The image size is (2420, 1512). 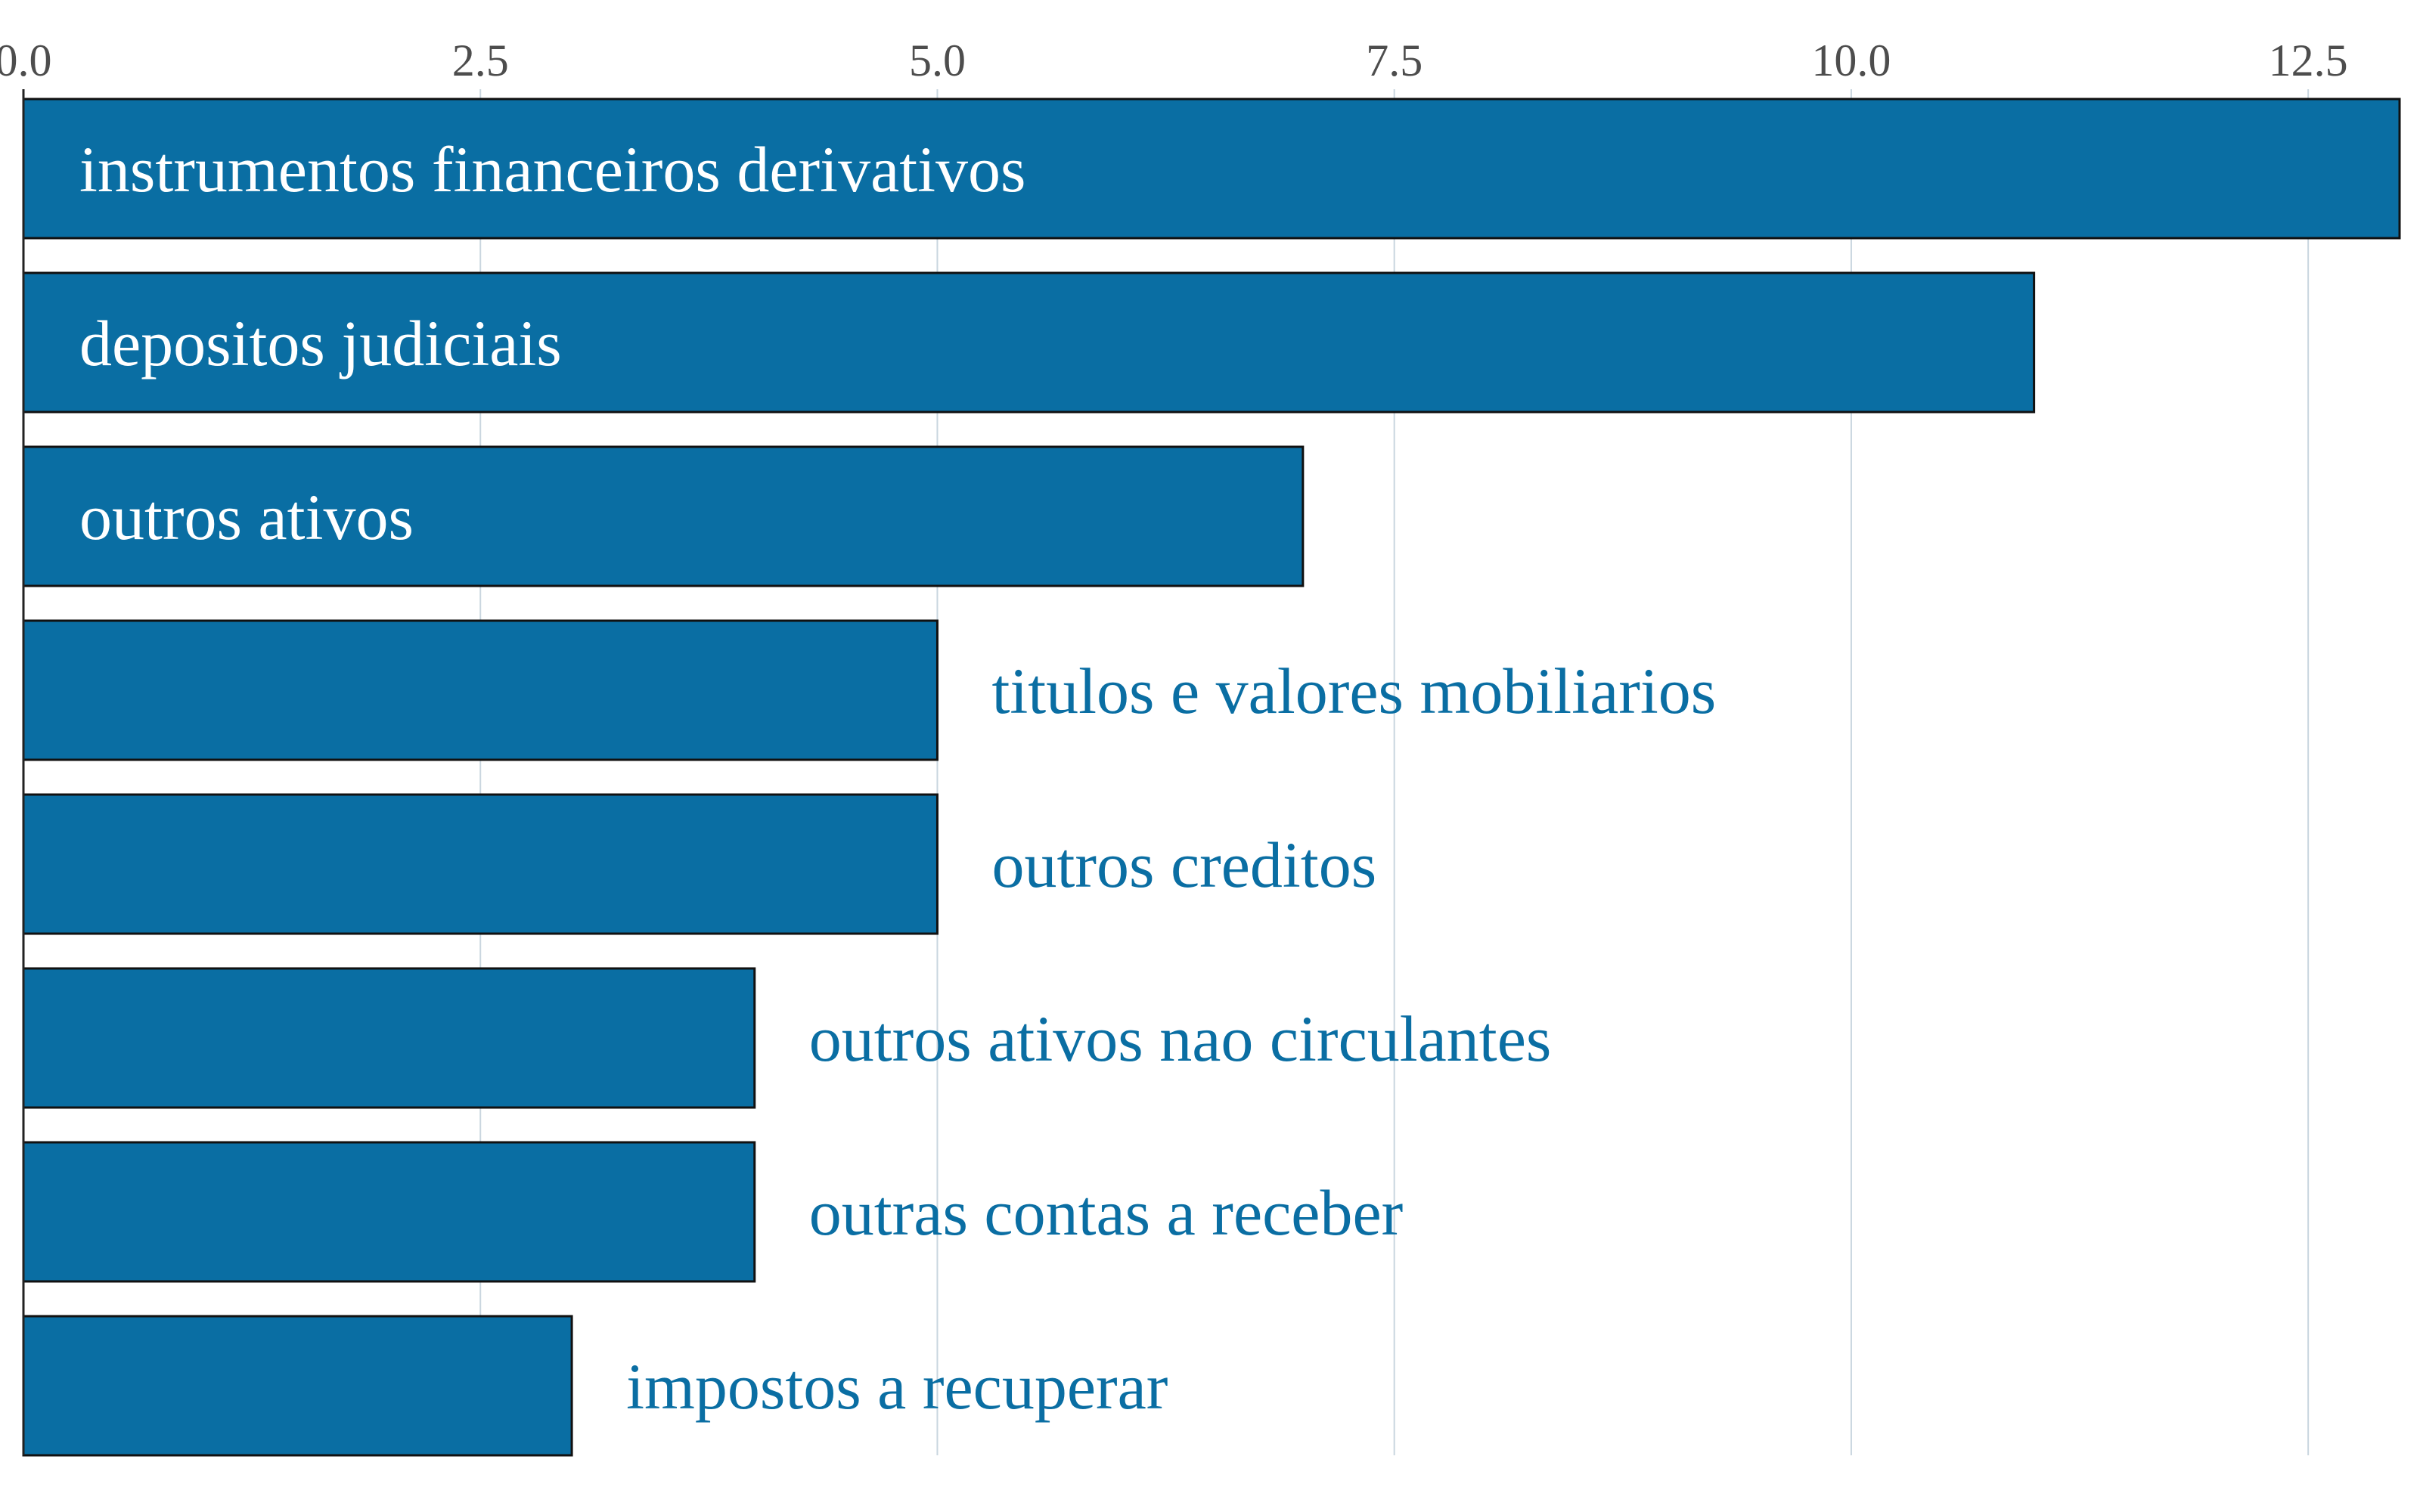 What do you see at coordinates (246, 517) in the screenshot?
I see `bar-label: outros ativos` at bounding box center [246, 517].